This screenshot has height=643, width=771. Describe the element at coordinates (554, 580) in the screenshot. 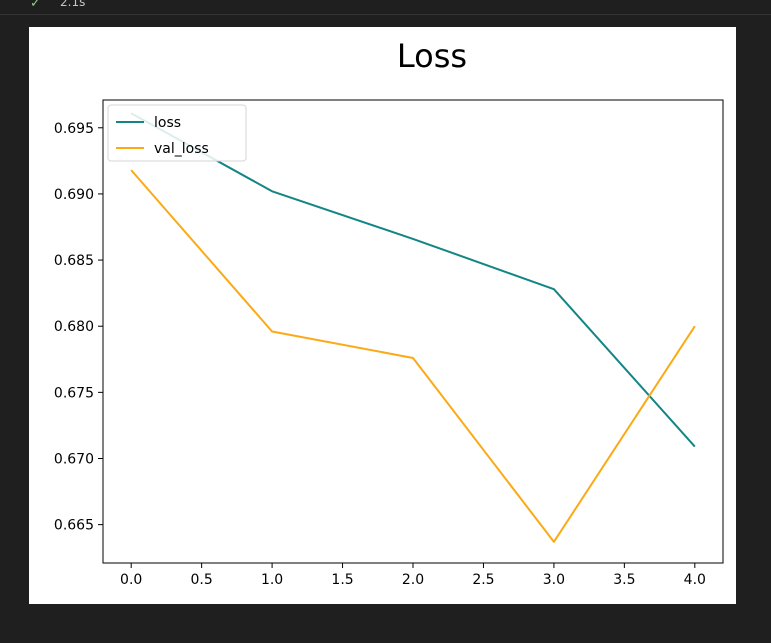

I see `x-tick-label: 3.0` at that location.